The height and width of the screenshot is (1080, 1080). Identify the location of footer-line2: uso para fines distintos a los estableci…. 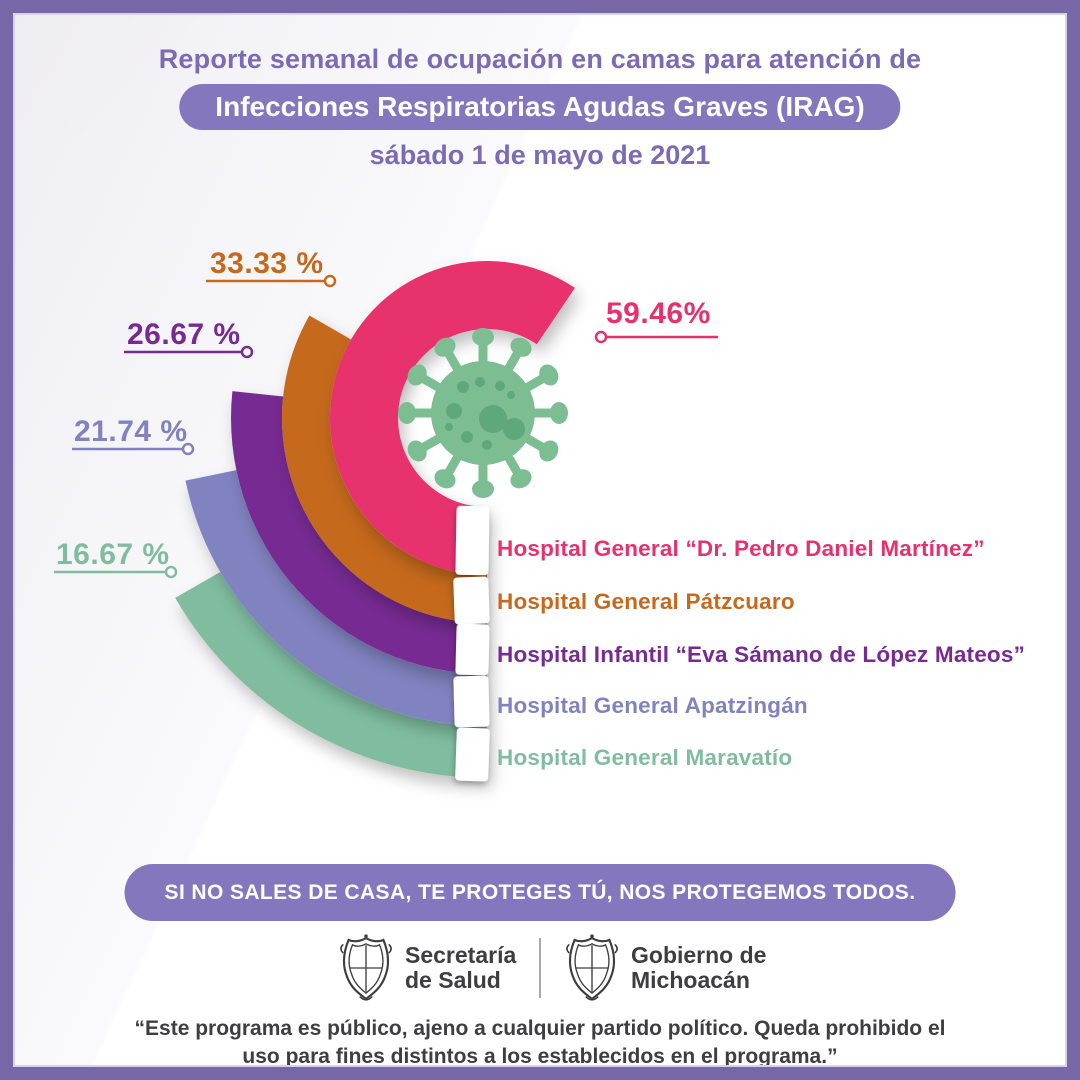
(540, 1056).